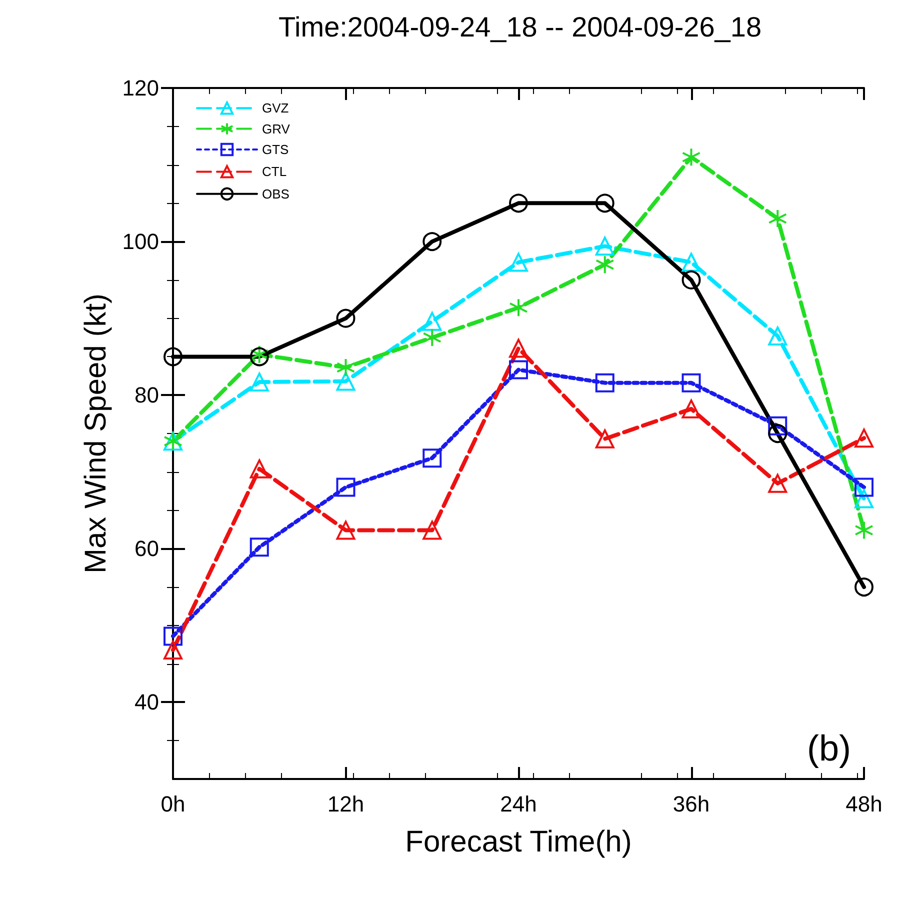  Describe the element at coordinates (140, 241) in the screenshot. I see `y-tick-label: 100` at that location.